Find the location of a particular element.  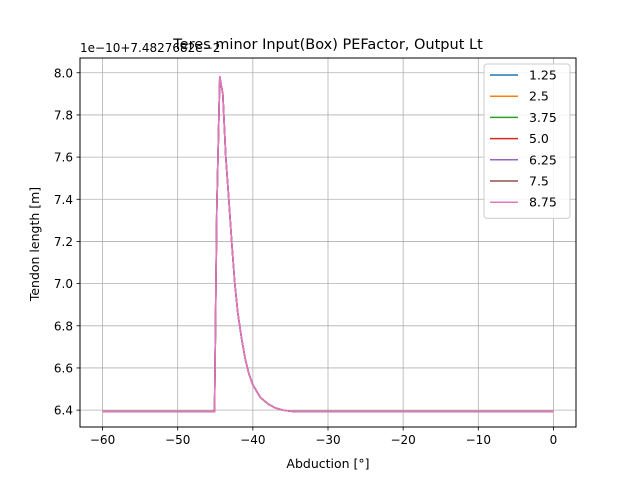

x-axis-label: Abduction [°] is located at coordinates (327, 463).